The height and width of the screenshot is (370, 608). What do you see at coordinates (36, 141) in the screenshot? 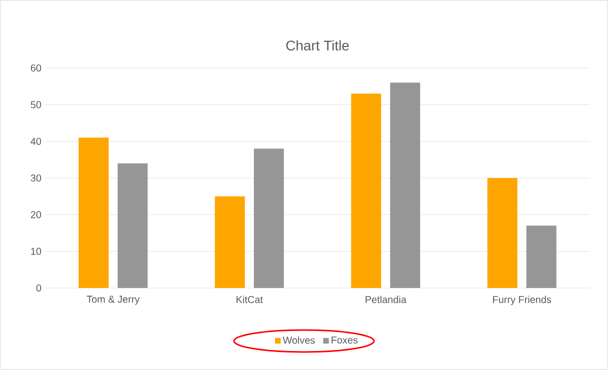
I see `y-tick-label: 40` at bounding box center [36, 141].